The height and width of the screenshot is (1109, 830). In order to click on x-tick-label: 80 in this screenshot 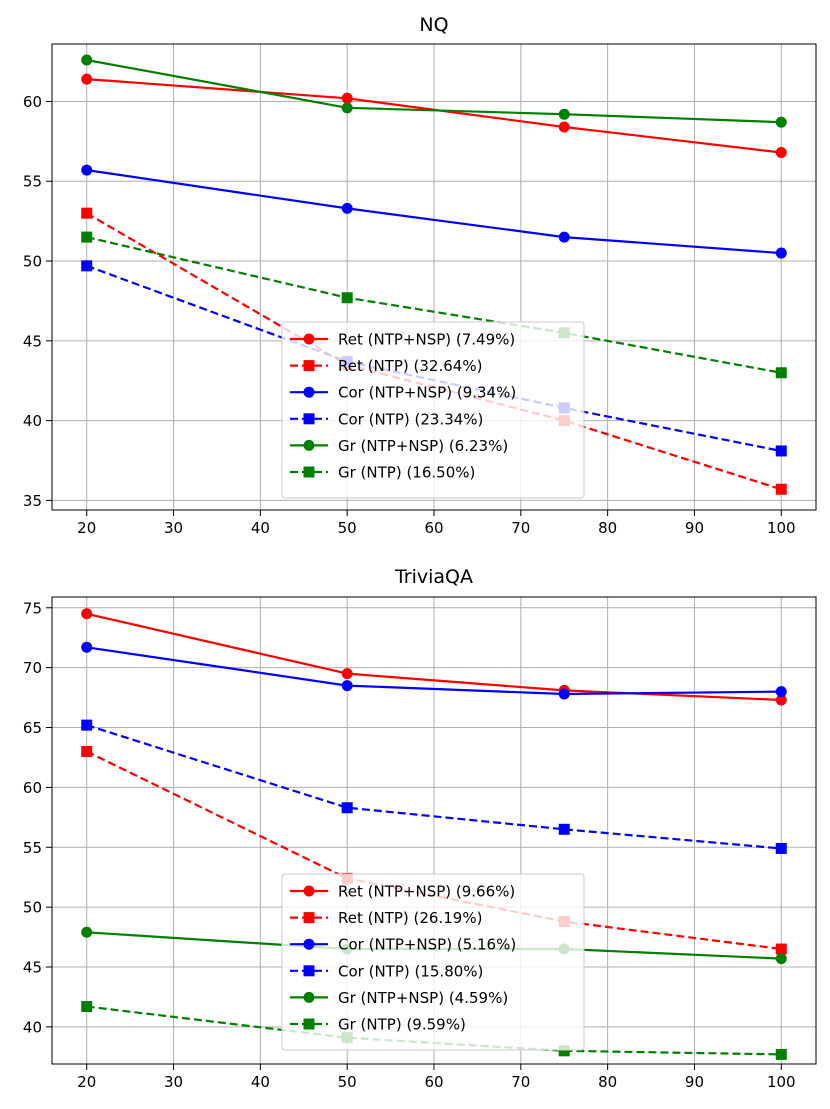, I will do `click(607, 528)`.